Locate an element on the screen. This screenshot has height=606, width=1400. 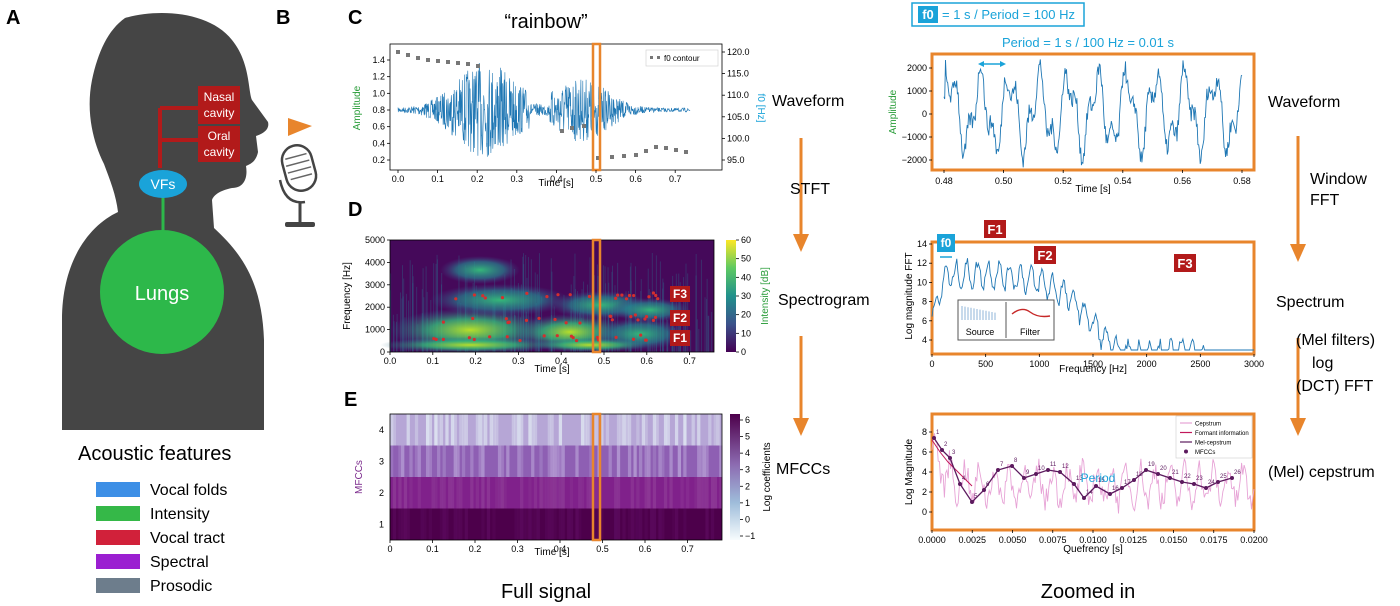
cbar-tick-label: 30 is located at coordinates (746, 296).